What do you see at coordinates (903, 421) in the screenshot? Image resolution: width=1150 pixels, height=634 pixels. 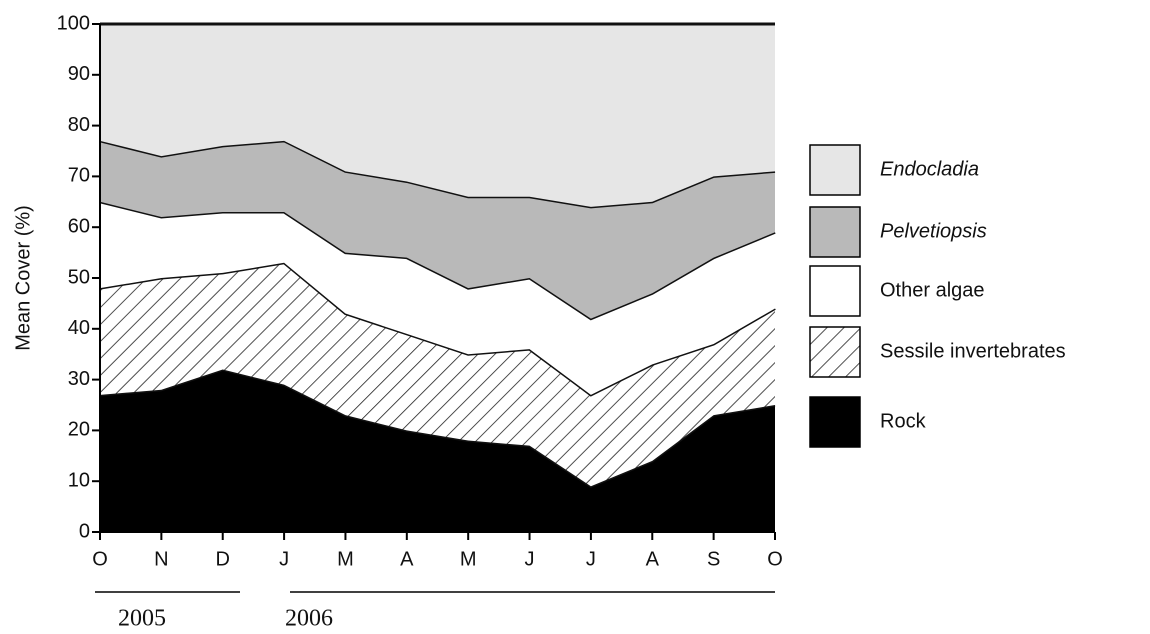 I see `legend-label: Rock` at bounding box center [903, 421].